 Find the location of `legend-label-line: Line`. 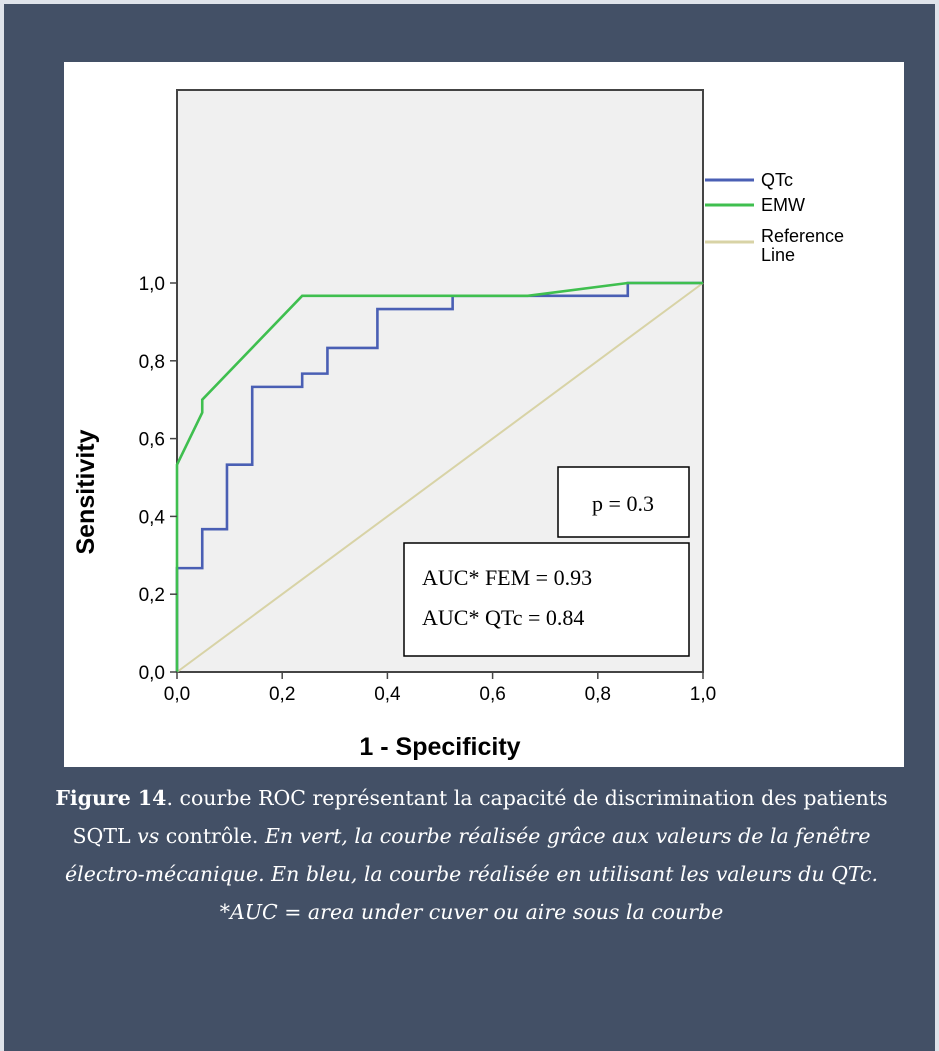

legend-label-line: Line is located at coordinates (778, 255).